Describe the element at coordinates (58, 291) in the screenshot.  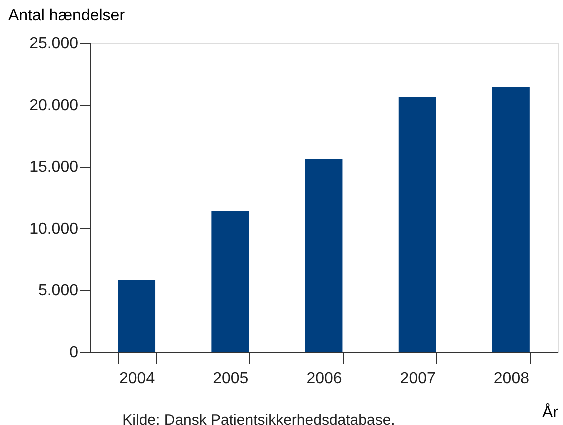
I see `y-tick-label: 5.000` at that location.